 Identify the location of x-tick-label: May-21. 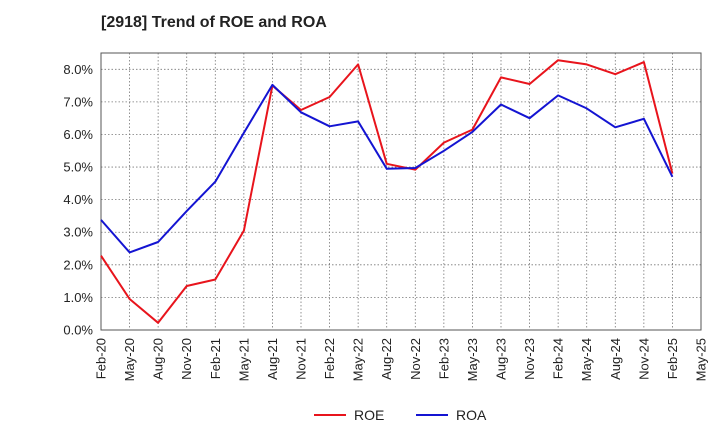
(243, 359).